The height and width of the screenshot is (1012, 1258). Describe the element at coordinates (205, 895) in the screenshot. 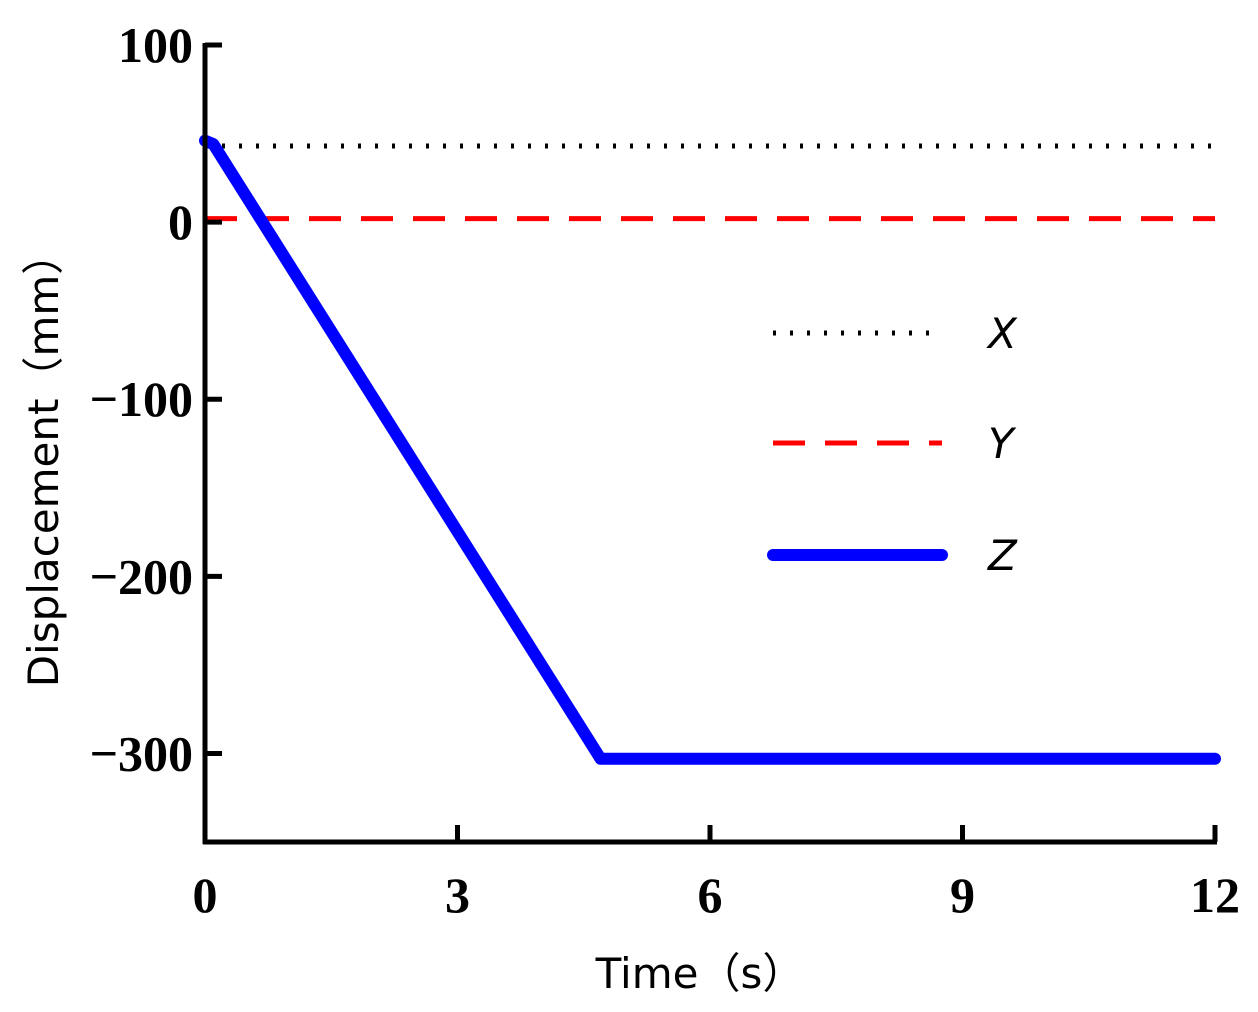

I see `x-tick-label: 0` at that location.